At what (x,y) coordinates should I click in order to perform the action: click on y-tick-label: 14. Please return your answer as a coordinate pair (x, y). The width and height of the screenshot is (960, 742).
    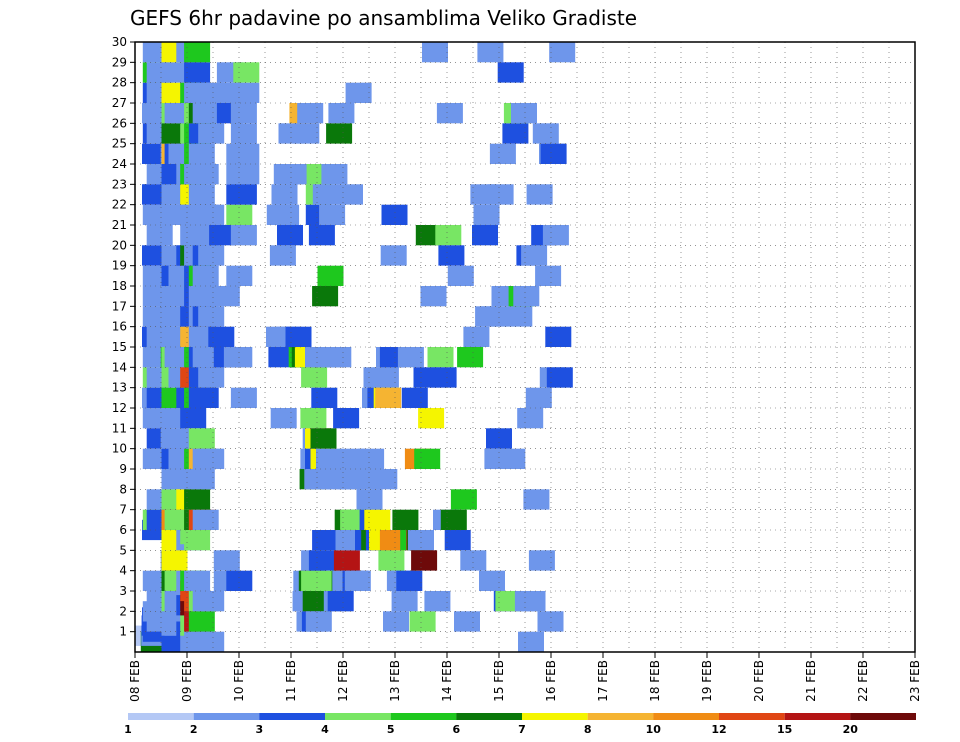
    Looking at the image, I should click on (119, 367).